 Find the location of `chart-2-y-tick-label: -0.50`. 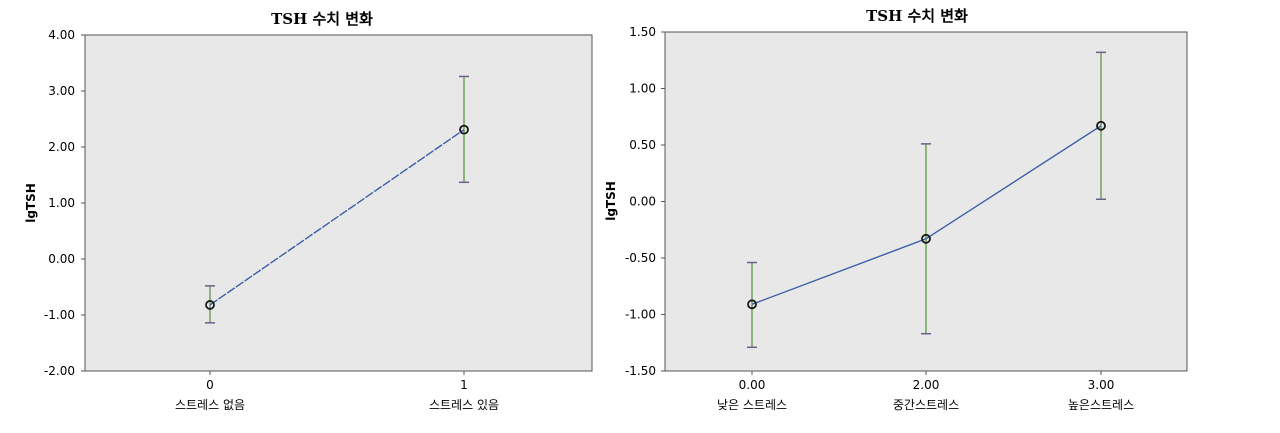

chart-2-y-tick-label: -0.50 is located at coordinates (640, 258).